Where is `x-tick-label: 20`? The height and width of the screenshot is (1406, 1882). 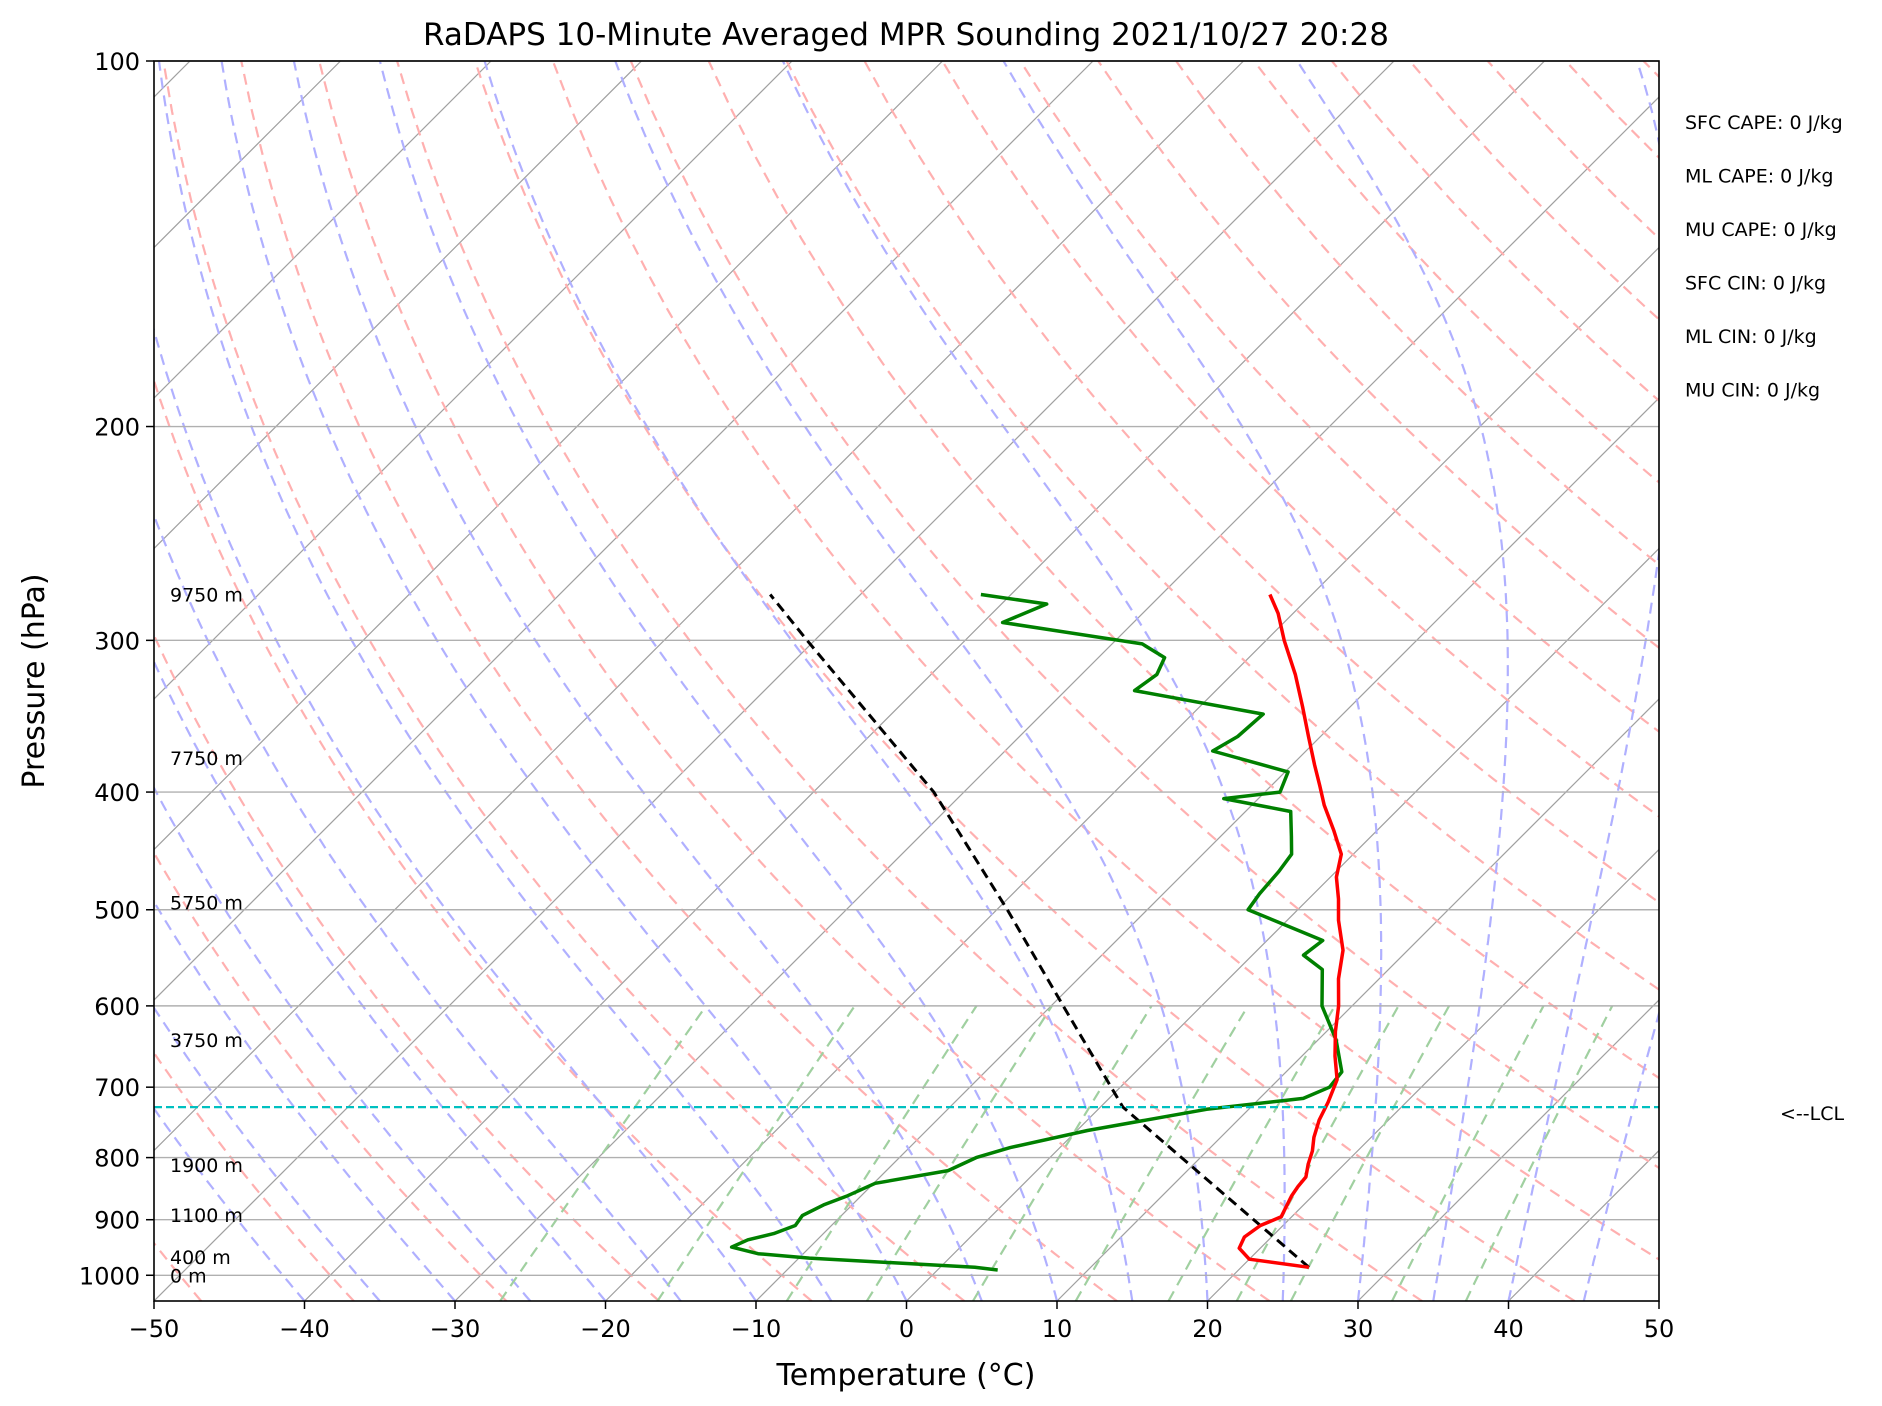 x-tick-label: 20 is located at coordinates (1207, 1329).